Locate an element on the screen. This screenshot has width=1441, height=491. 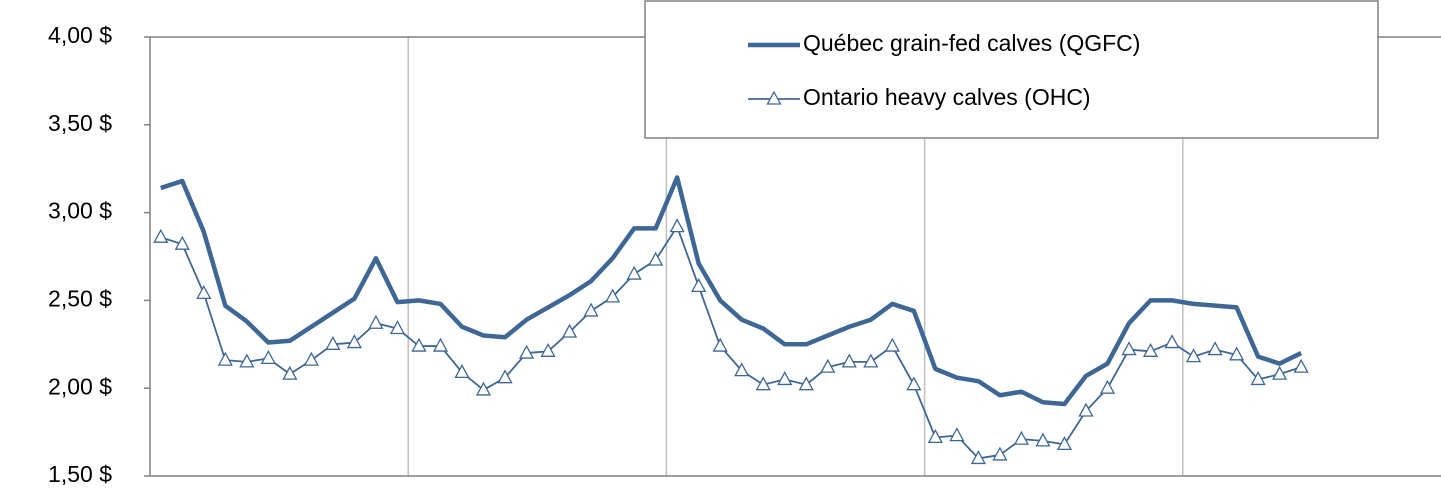
y-tick-label: 3,00 $ is located at coordinates (80, 211).